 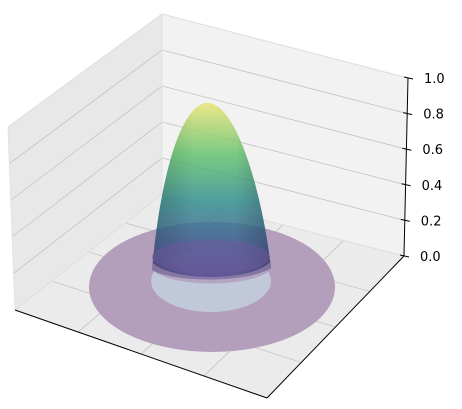 I want to click on z-tick-label: 0.4, so click(x=432, y=186).